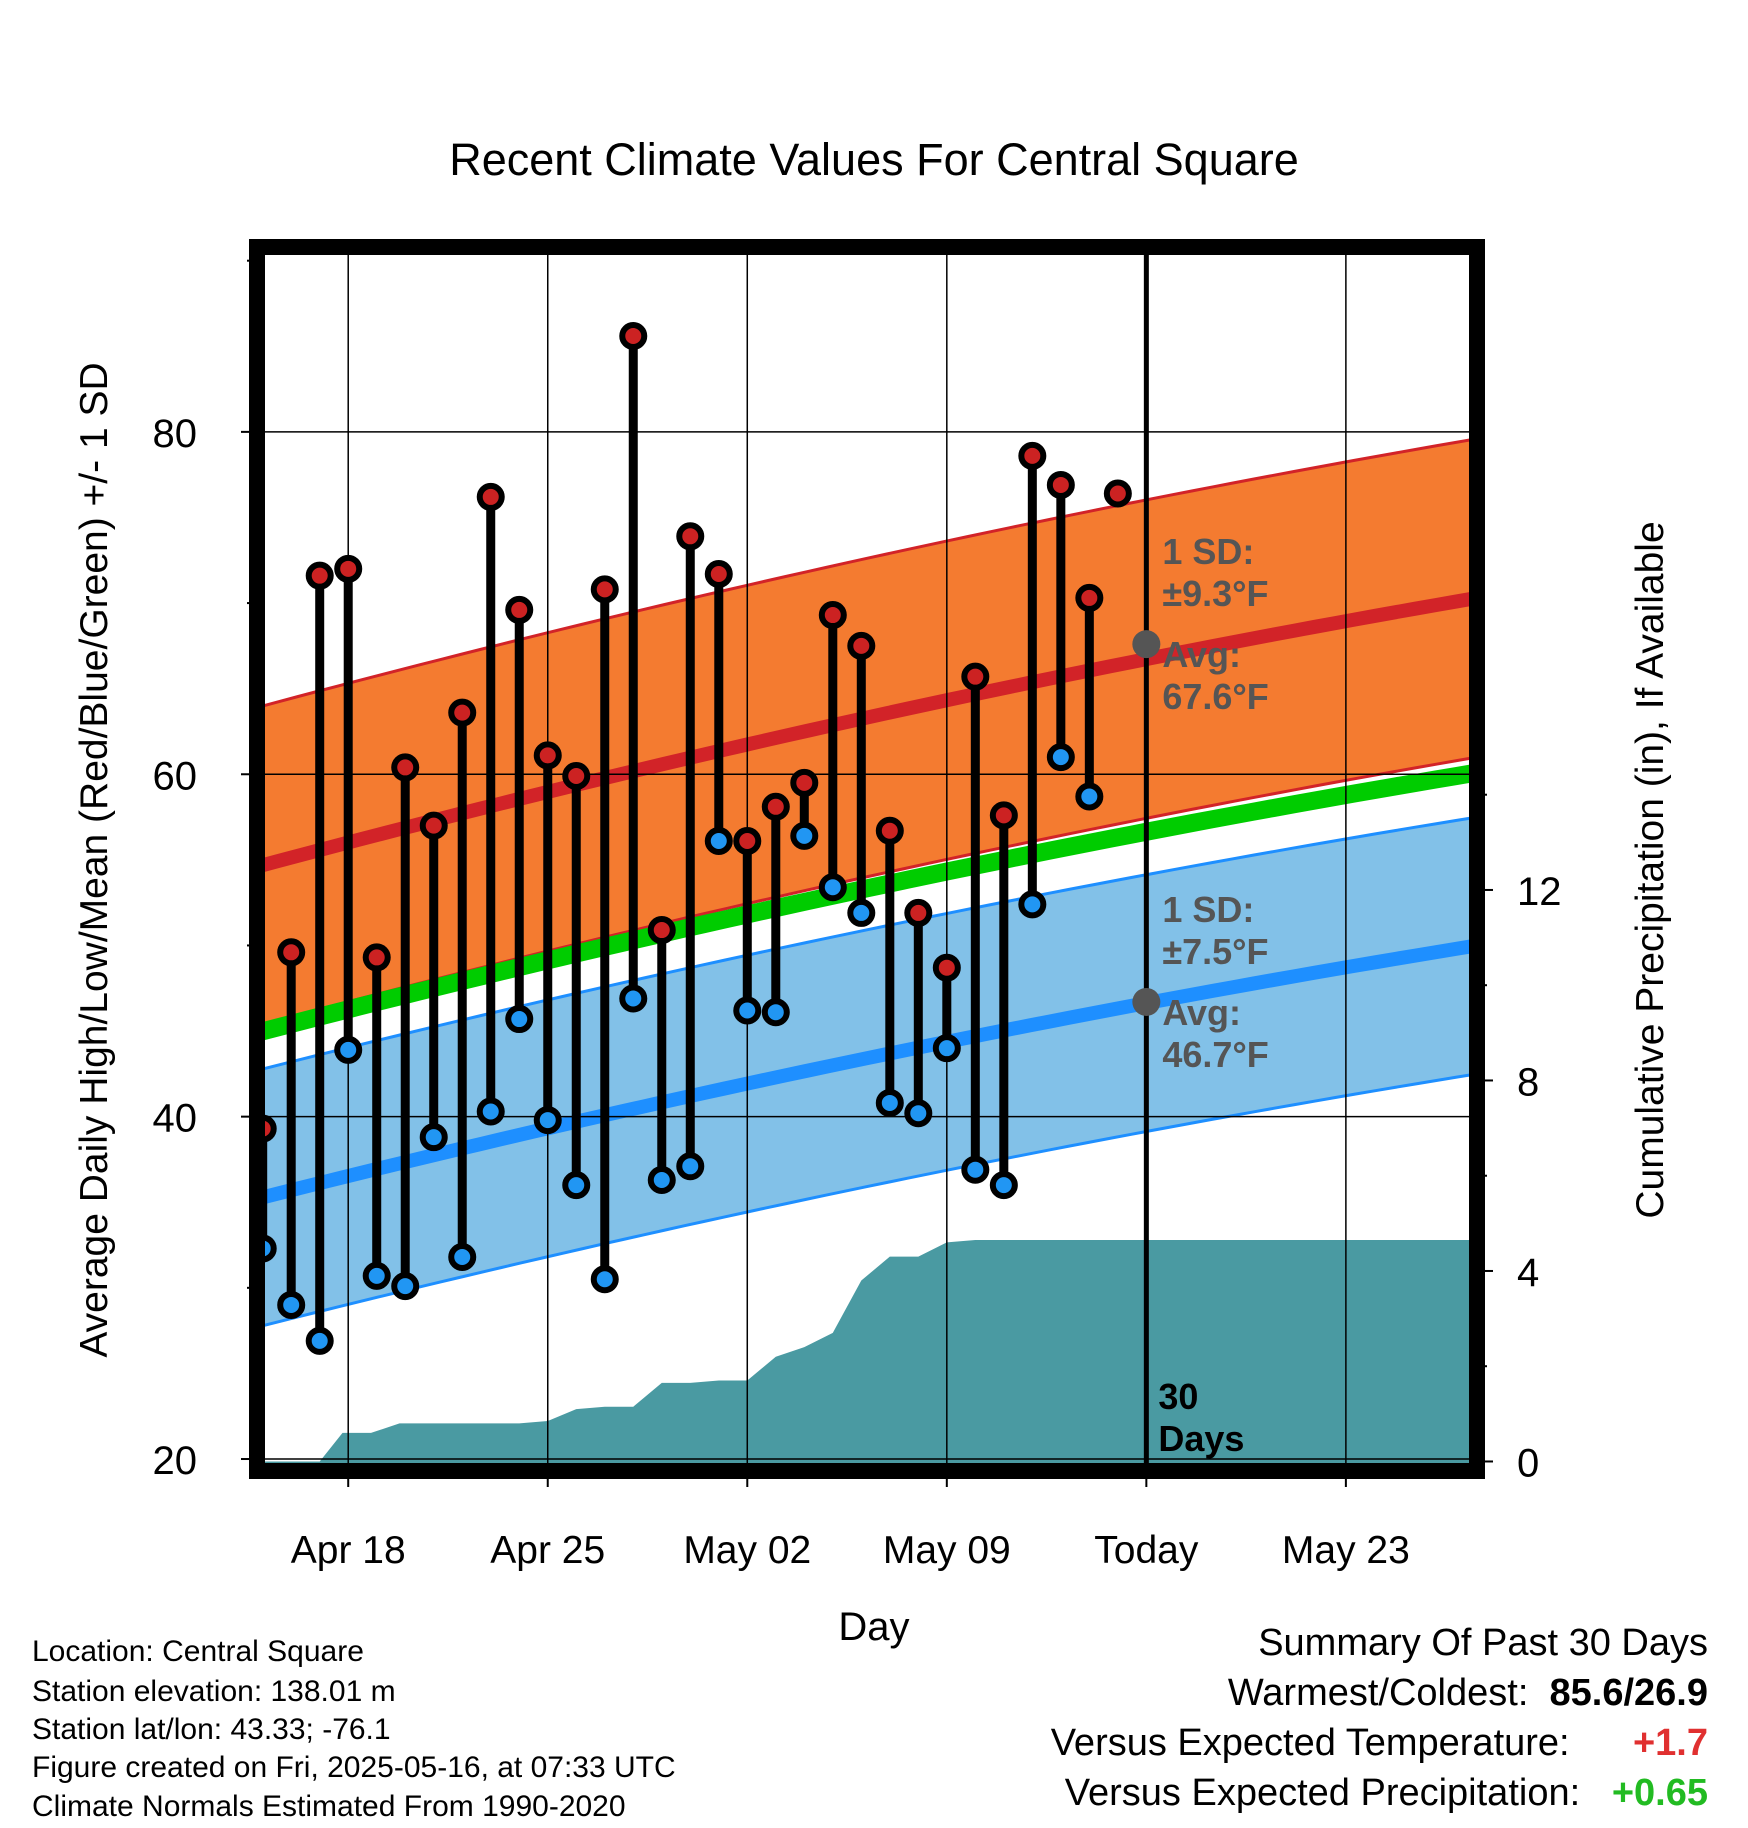  Describe the element at coordinates (1346, 1550) in the screenshot. I see `x-tick-label: May 23` at that location.